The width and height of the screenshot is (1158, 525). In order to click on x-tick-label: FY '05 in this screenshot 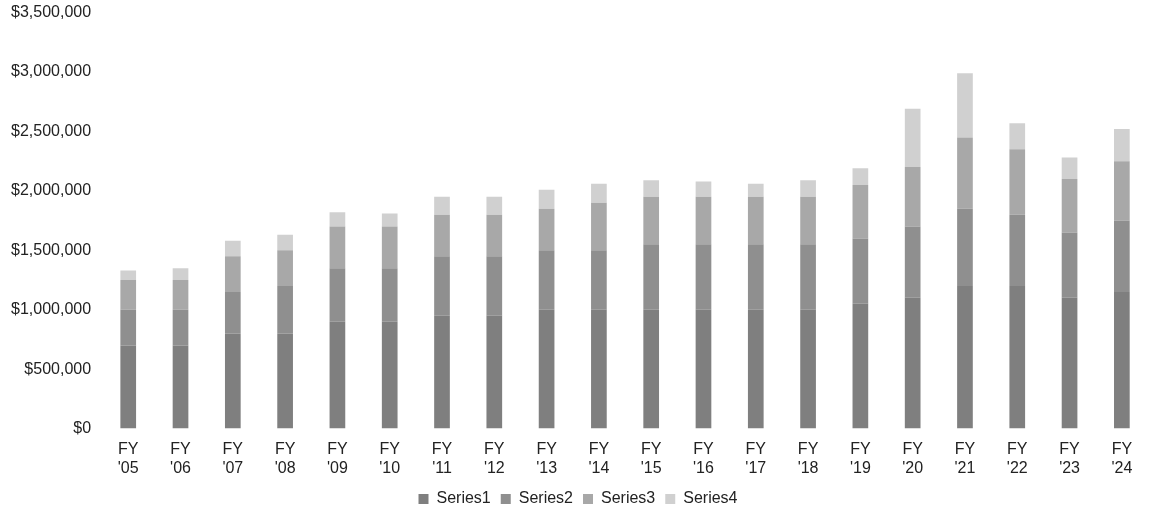, I will do `click(128, 457)`.